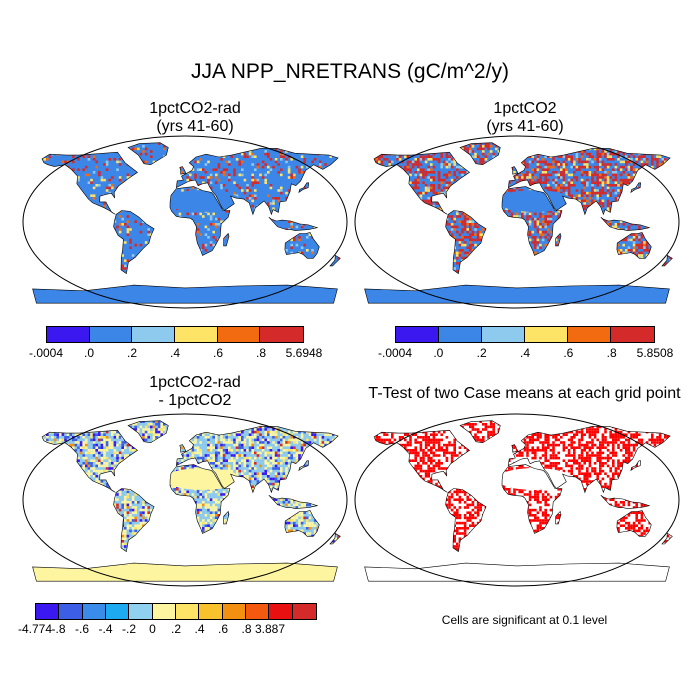  I want to click on figure-title: JJA NPP_NRETRANS (gC/m^2/y), so click(350, 71).